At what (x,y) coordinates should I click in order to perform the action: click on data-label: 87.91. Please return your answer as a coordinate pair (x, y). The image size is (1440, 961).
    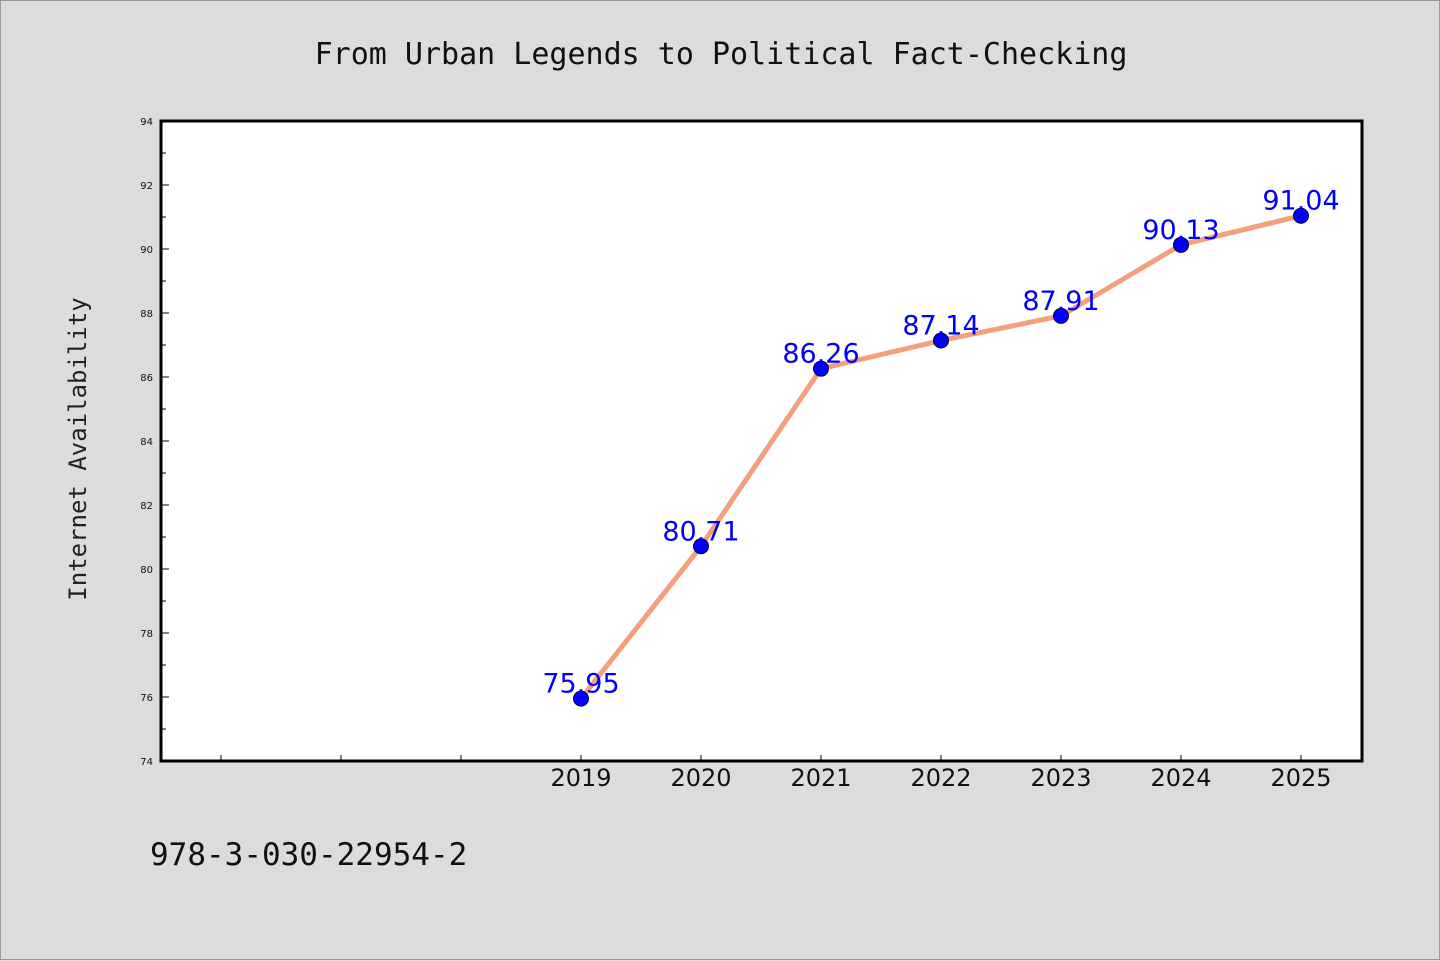
    Looking at the image, I should click on (1060, 301).